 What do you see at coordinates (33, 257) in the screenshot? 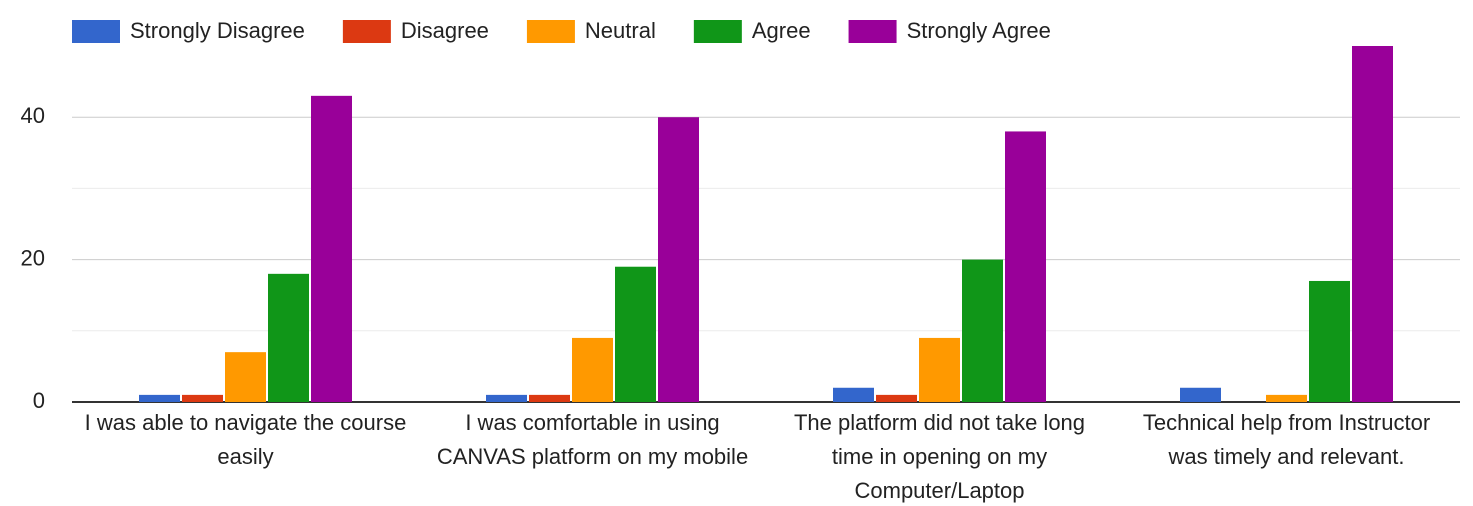
I see `y-tick-label: 20` at bounding box center [33, 257].